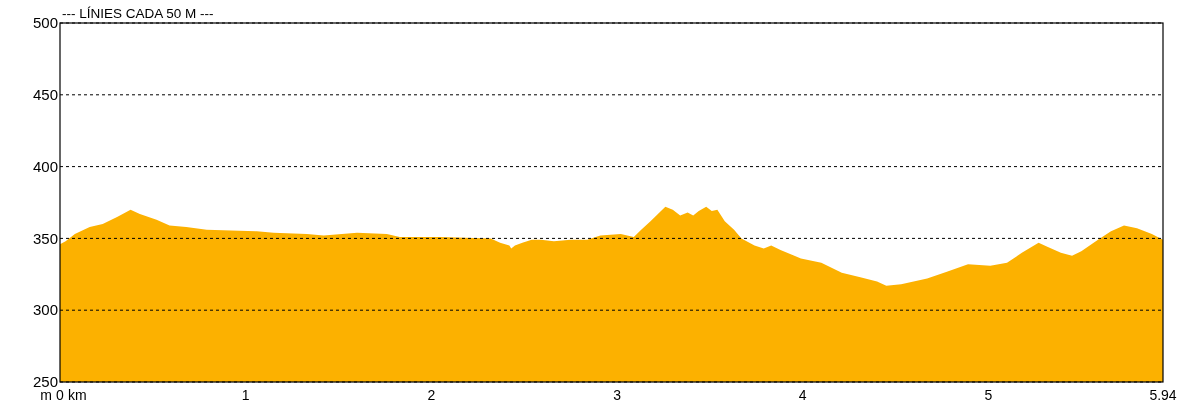 This screenshot has width=1192, height=402. Describe the element at coordinates (77, 394) in the screenshot. I see `x-axis-title: km` at that location.